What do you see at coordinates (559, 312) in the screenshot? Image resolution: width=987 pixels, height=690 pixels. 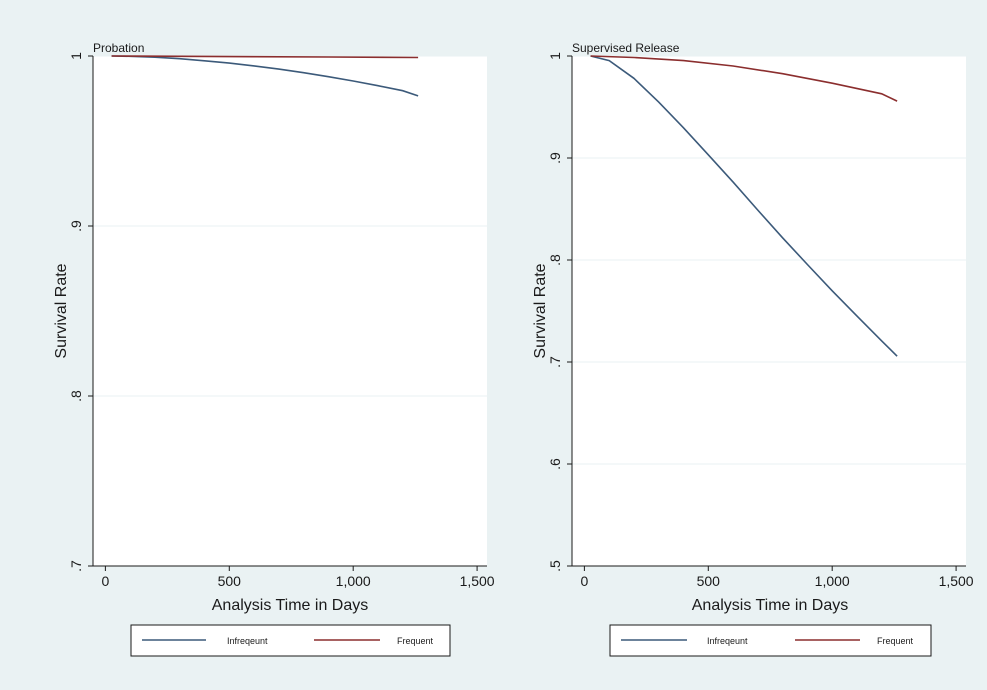 I see `y-ticks: .5 .6 .7 .8 .9 1` at bounding box center [559, 312].